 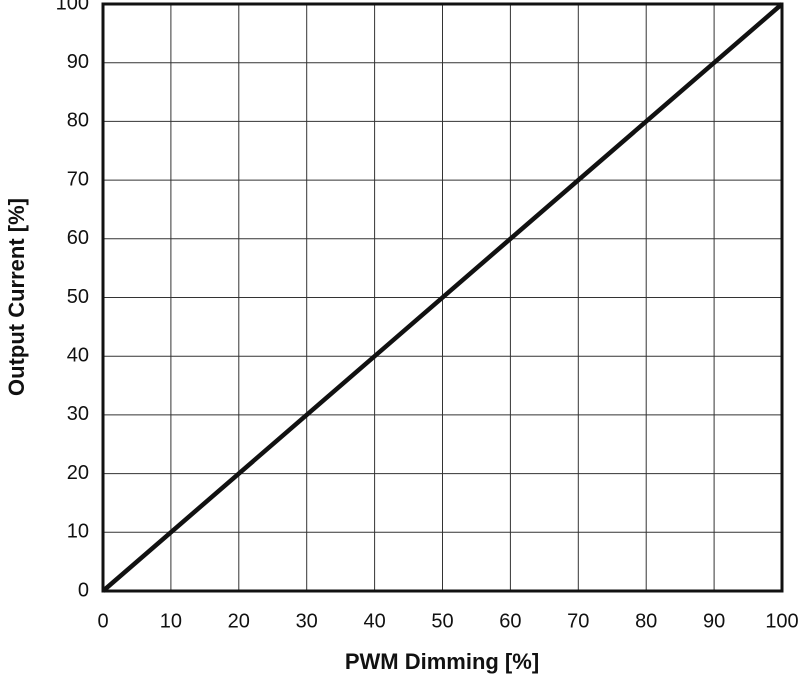 I want to click on y-tick-label: 0, so click(x=83, y=590).